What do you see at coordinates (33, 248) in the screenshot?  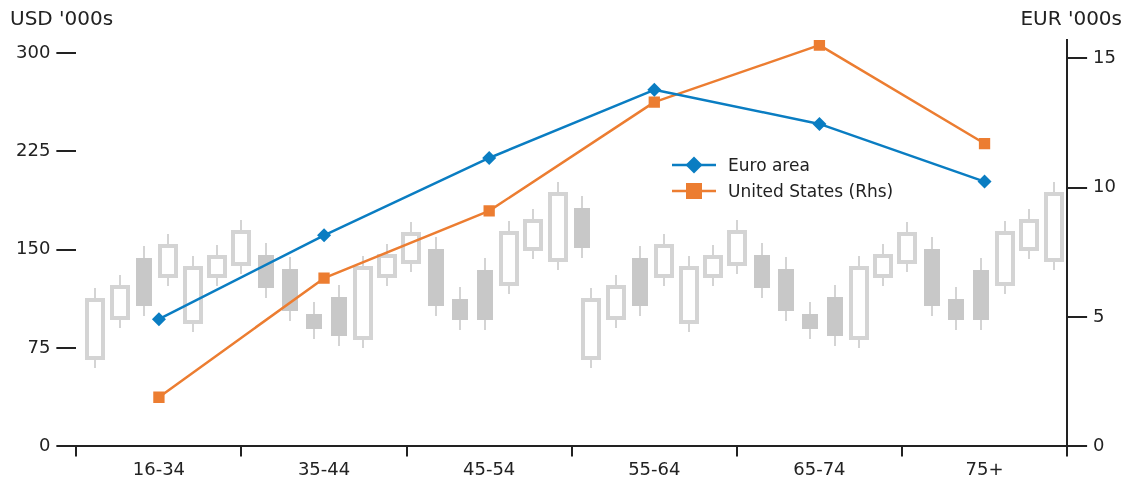 I see `y-tick-label: 150` at bounding box center [33, 248].